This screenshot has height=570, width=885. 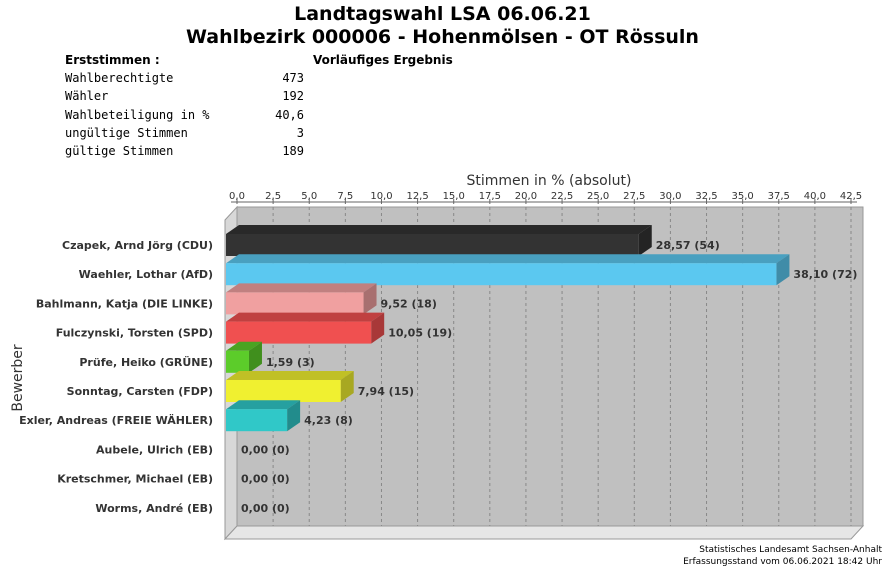 What do you see at coordinates (137, 245) in the screenshot?
I see `category-label: Czapek, Arnd Jörg (CDU)` at bounding box center [137, 245].